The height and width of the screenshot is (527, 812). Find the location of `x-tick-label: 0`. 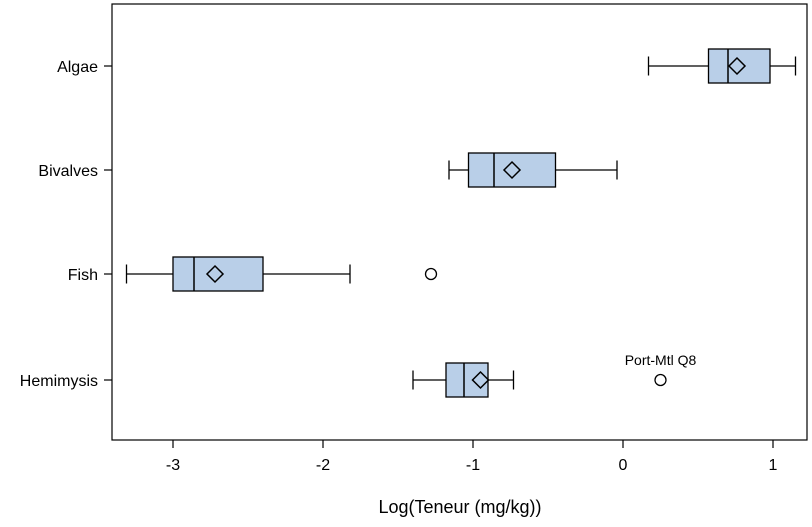

x-tick-label: 0 is located at coordinates (623, 465).